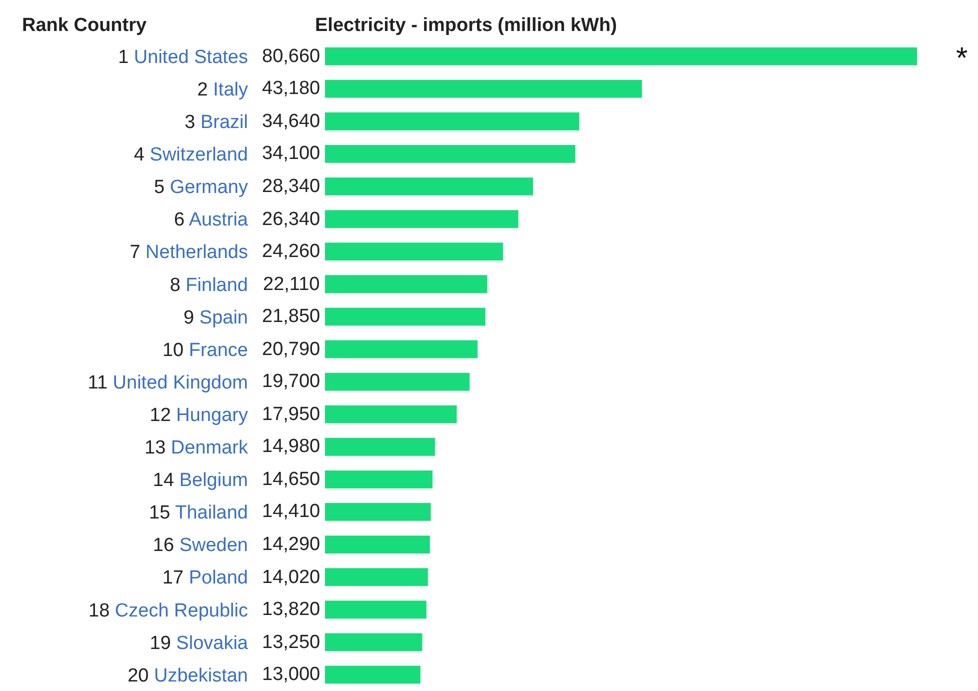 This screenshot has width=978, height=691. What do you see at coordinates (200, 545) in the screenshot?
I see `y-tick-label: 16 Sweden` at bounding box center [200, 545].